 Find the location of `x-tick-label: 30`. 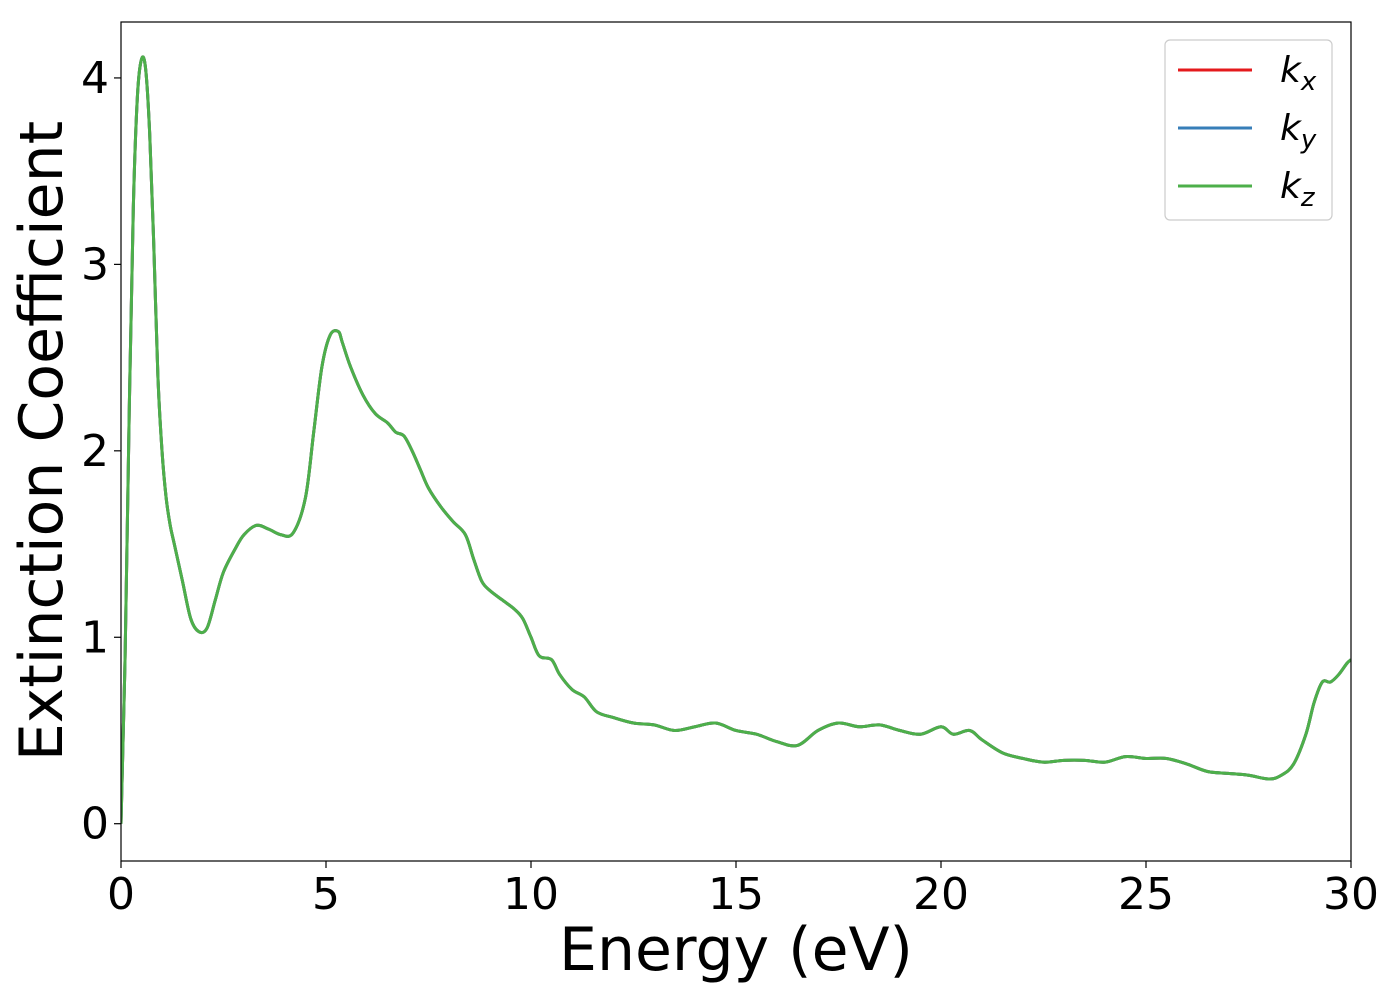

x-tick-label: 30 is located at coordinates (1351, 894).